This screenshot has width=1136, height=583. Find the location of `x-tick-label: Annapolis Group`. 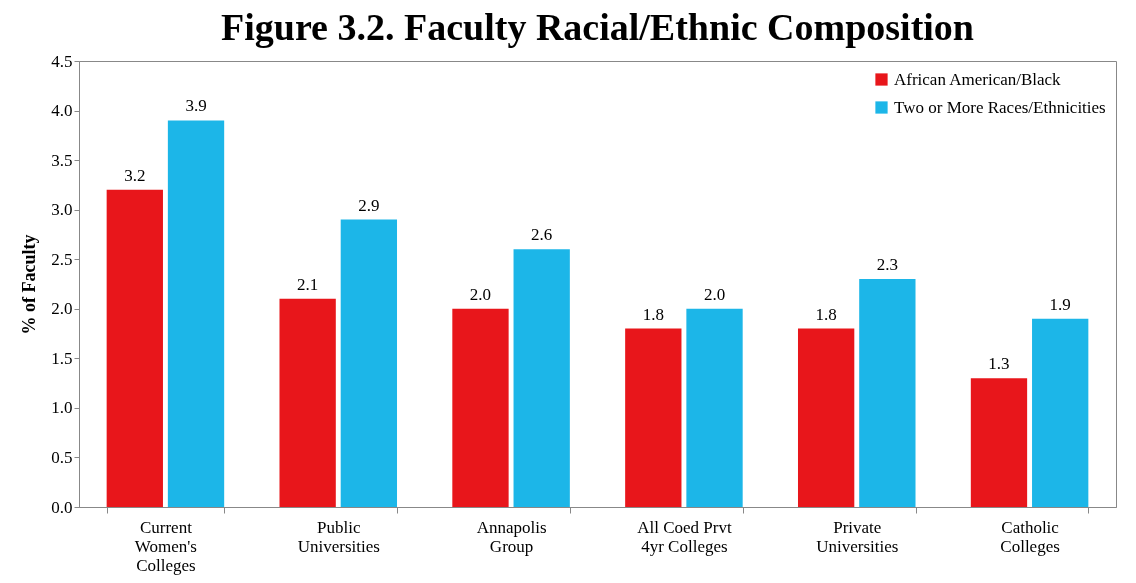

x-tick-label: Annapolis Group is located at coordinates (511, 536).